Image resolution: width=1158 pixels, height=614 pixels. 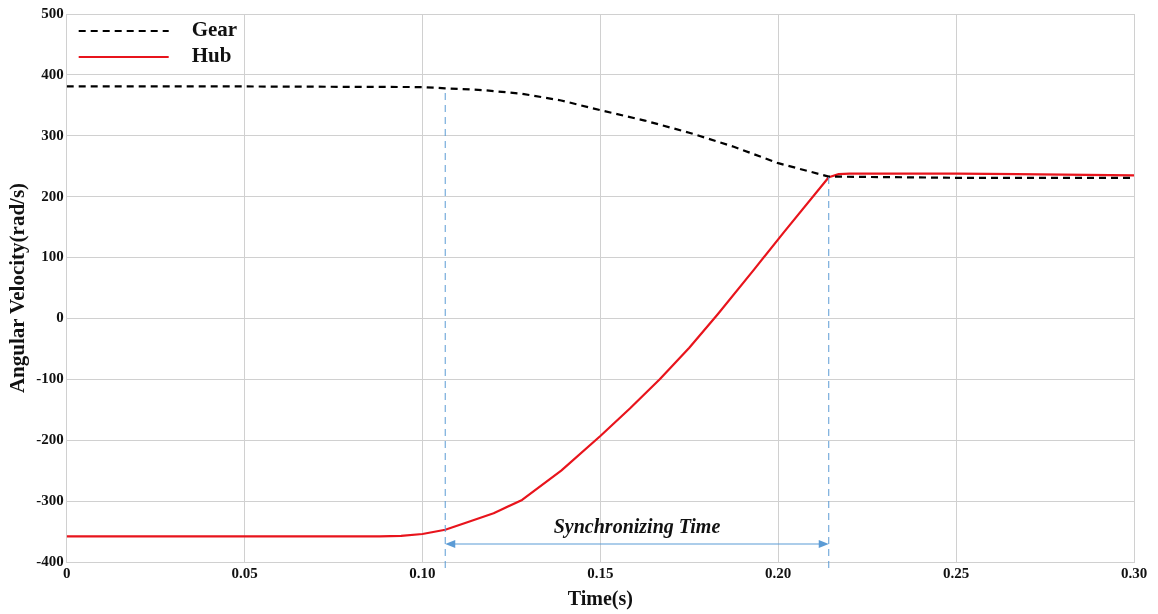 What do you see at coordinates (600, 572) in the screenshot?
I see `x-tick-label: 0.15` at bounding box center [600, 572].